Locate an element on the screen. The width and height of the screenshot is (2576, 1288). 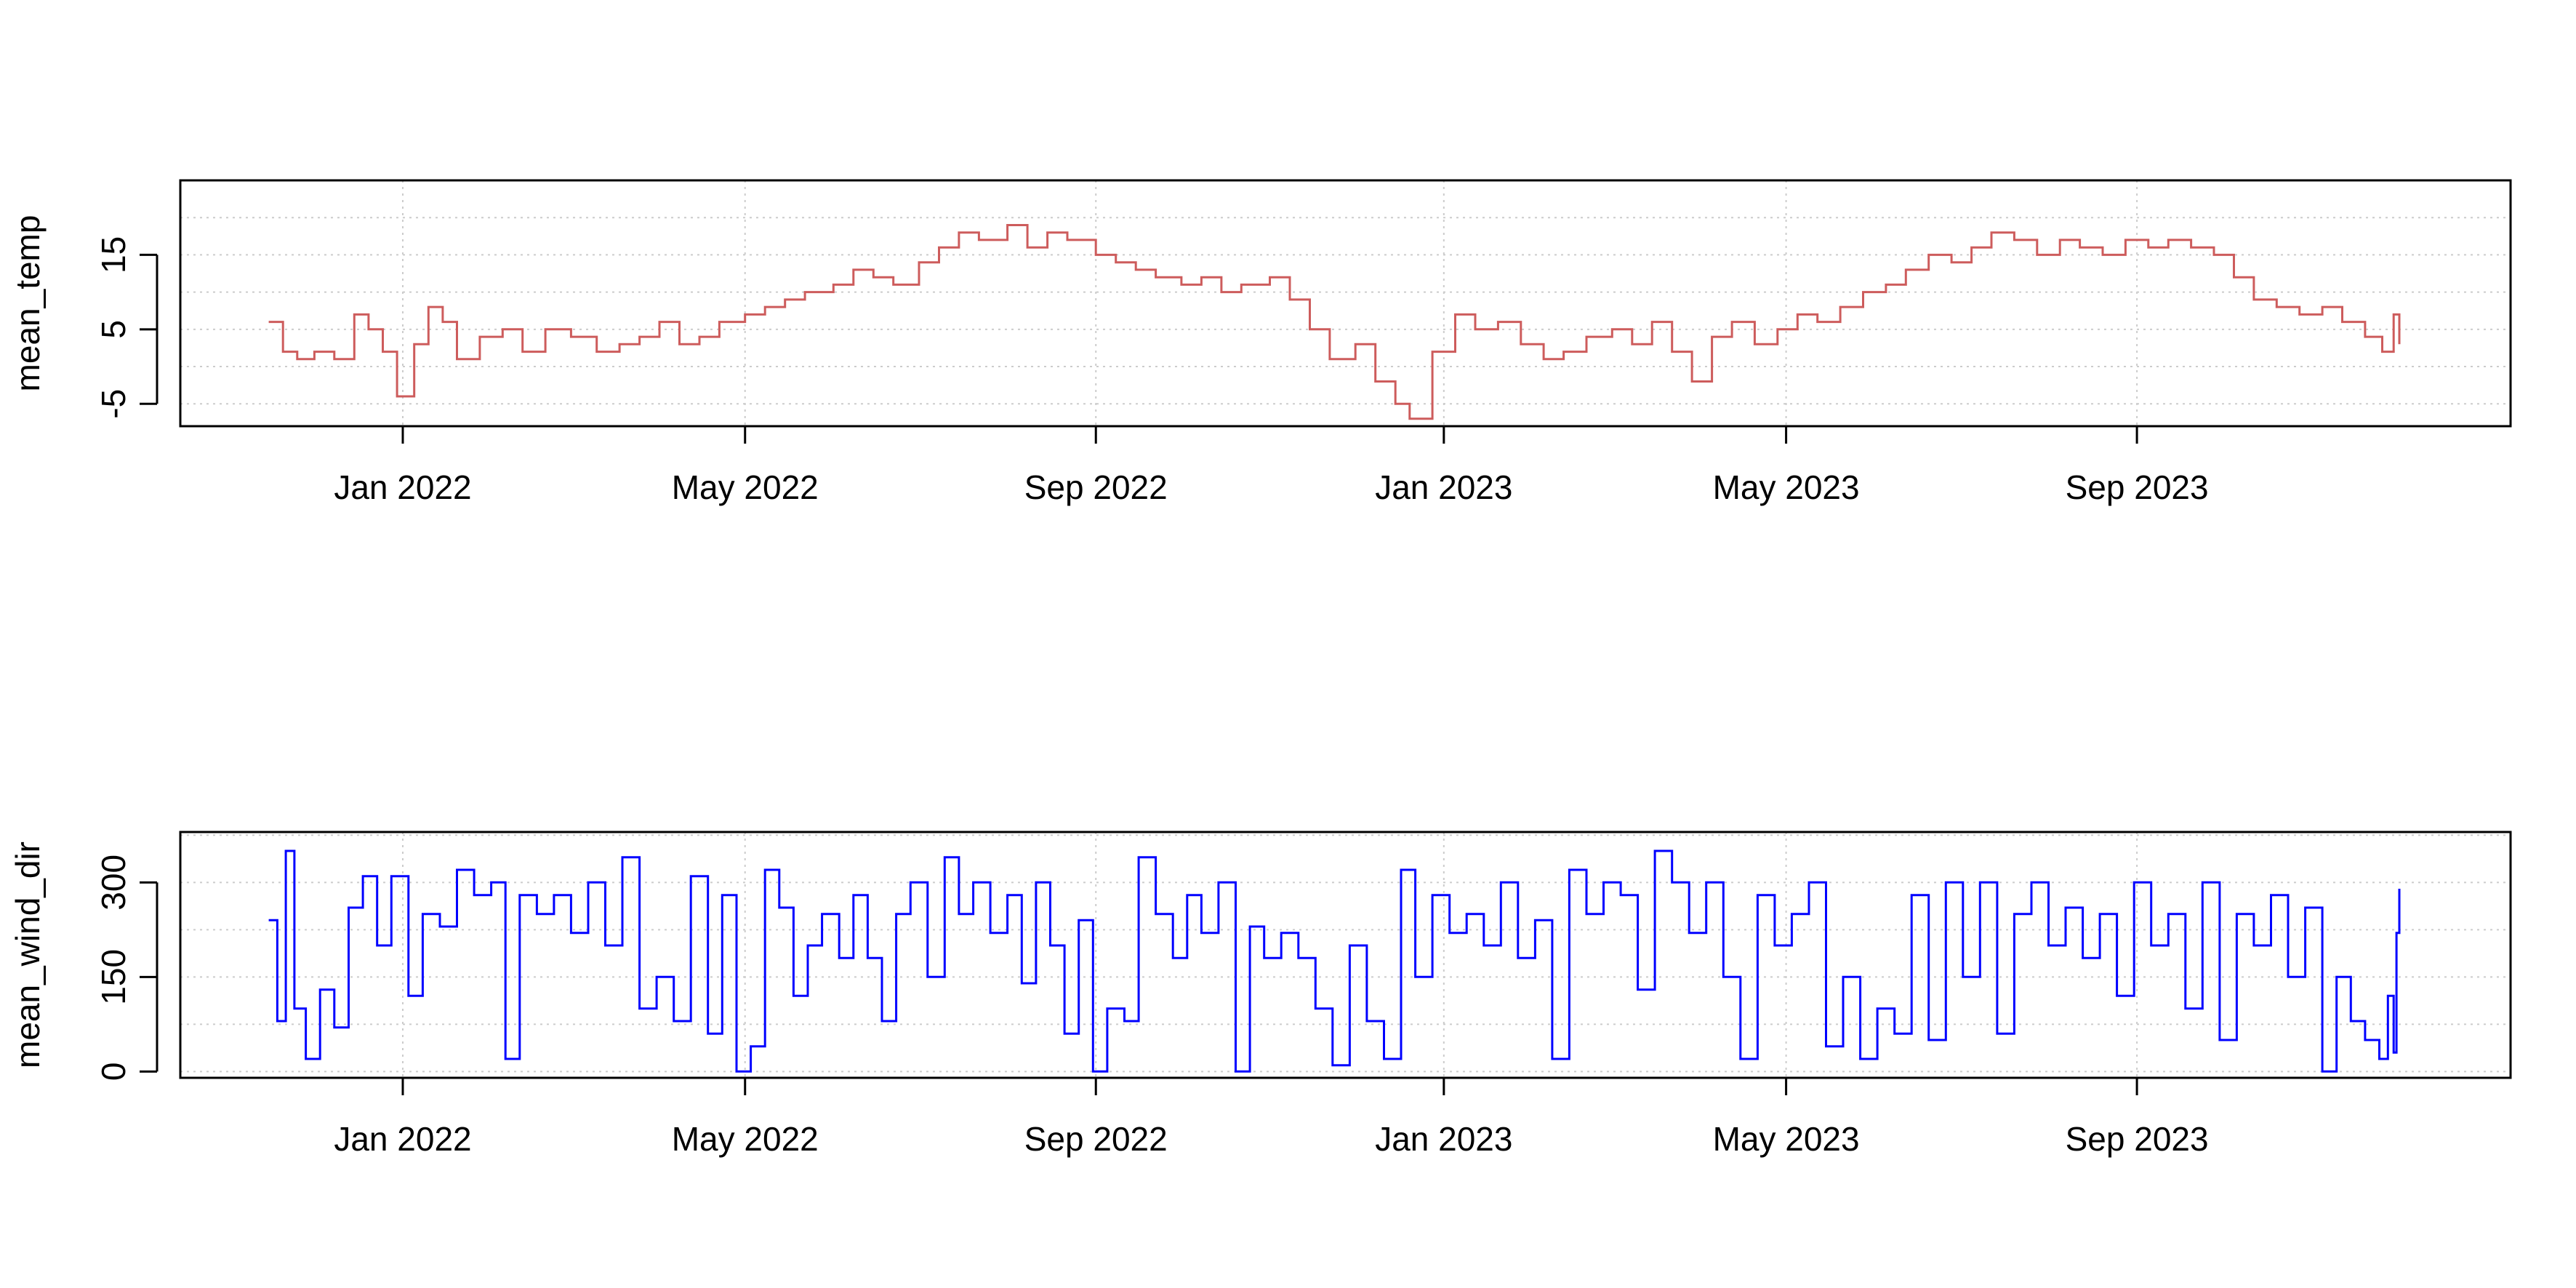
mean-wind-dir-series is located at coordinates (1334, 961).